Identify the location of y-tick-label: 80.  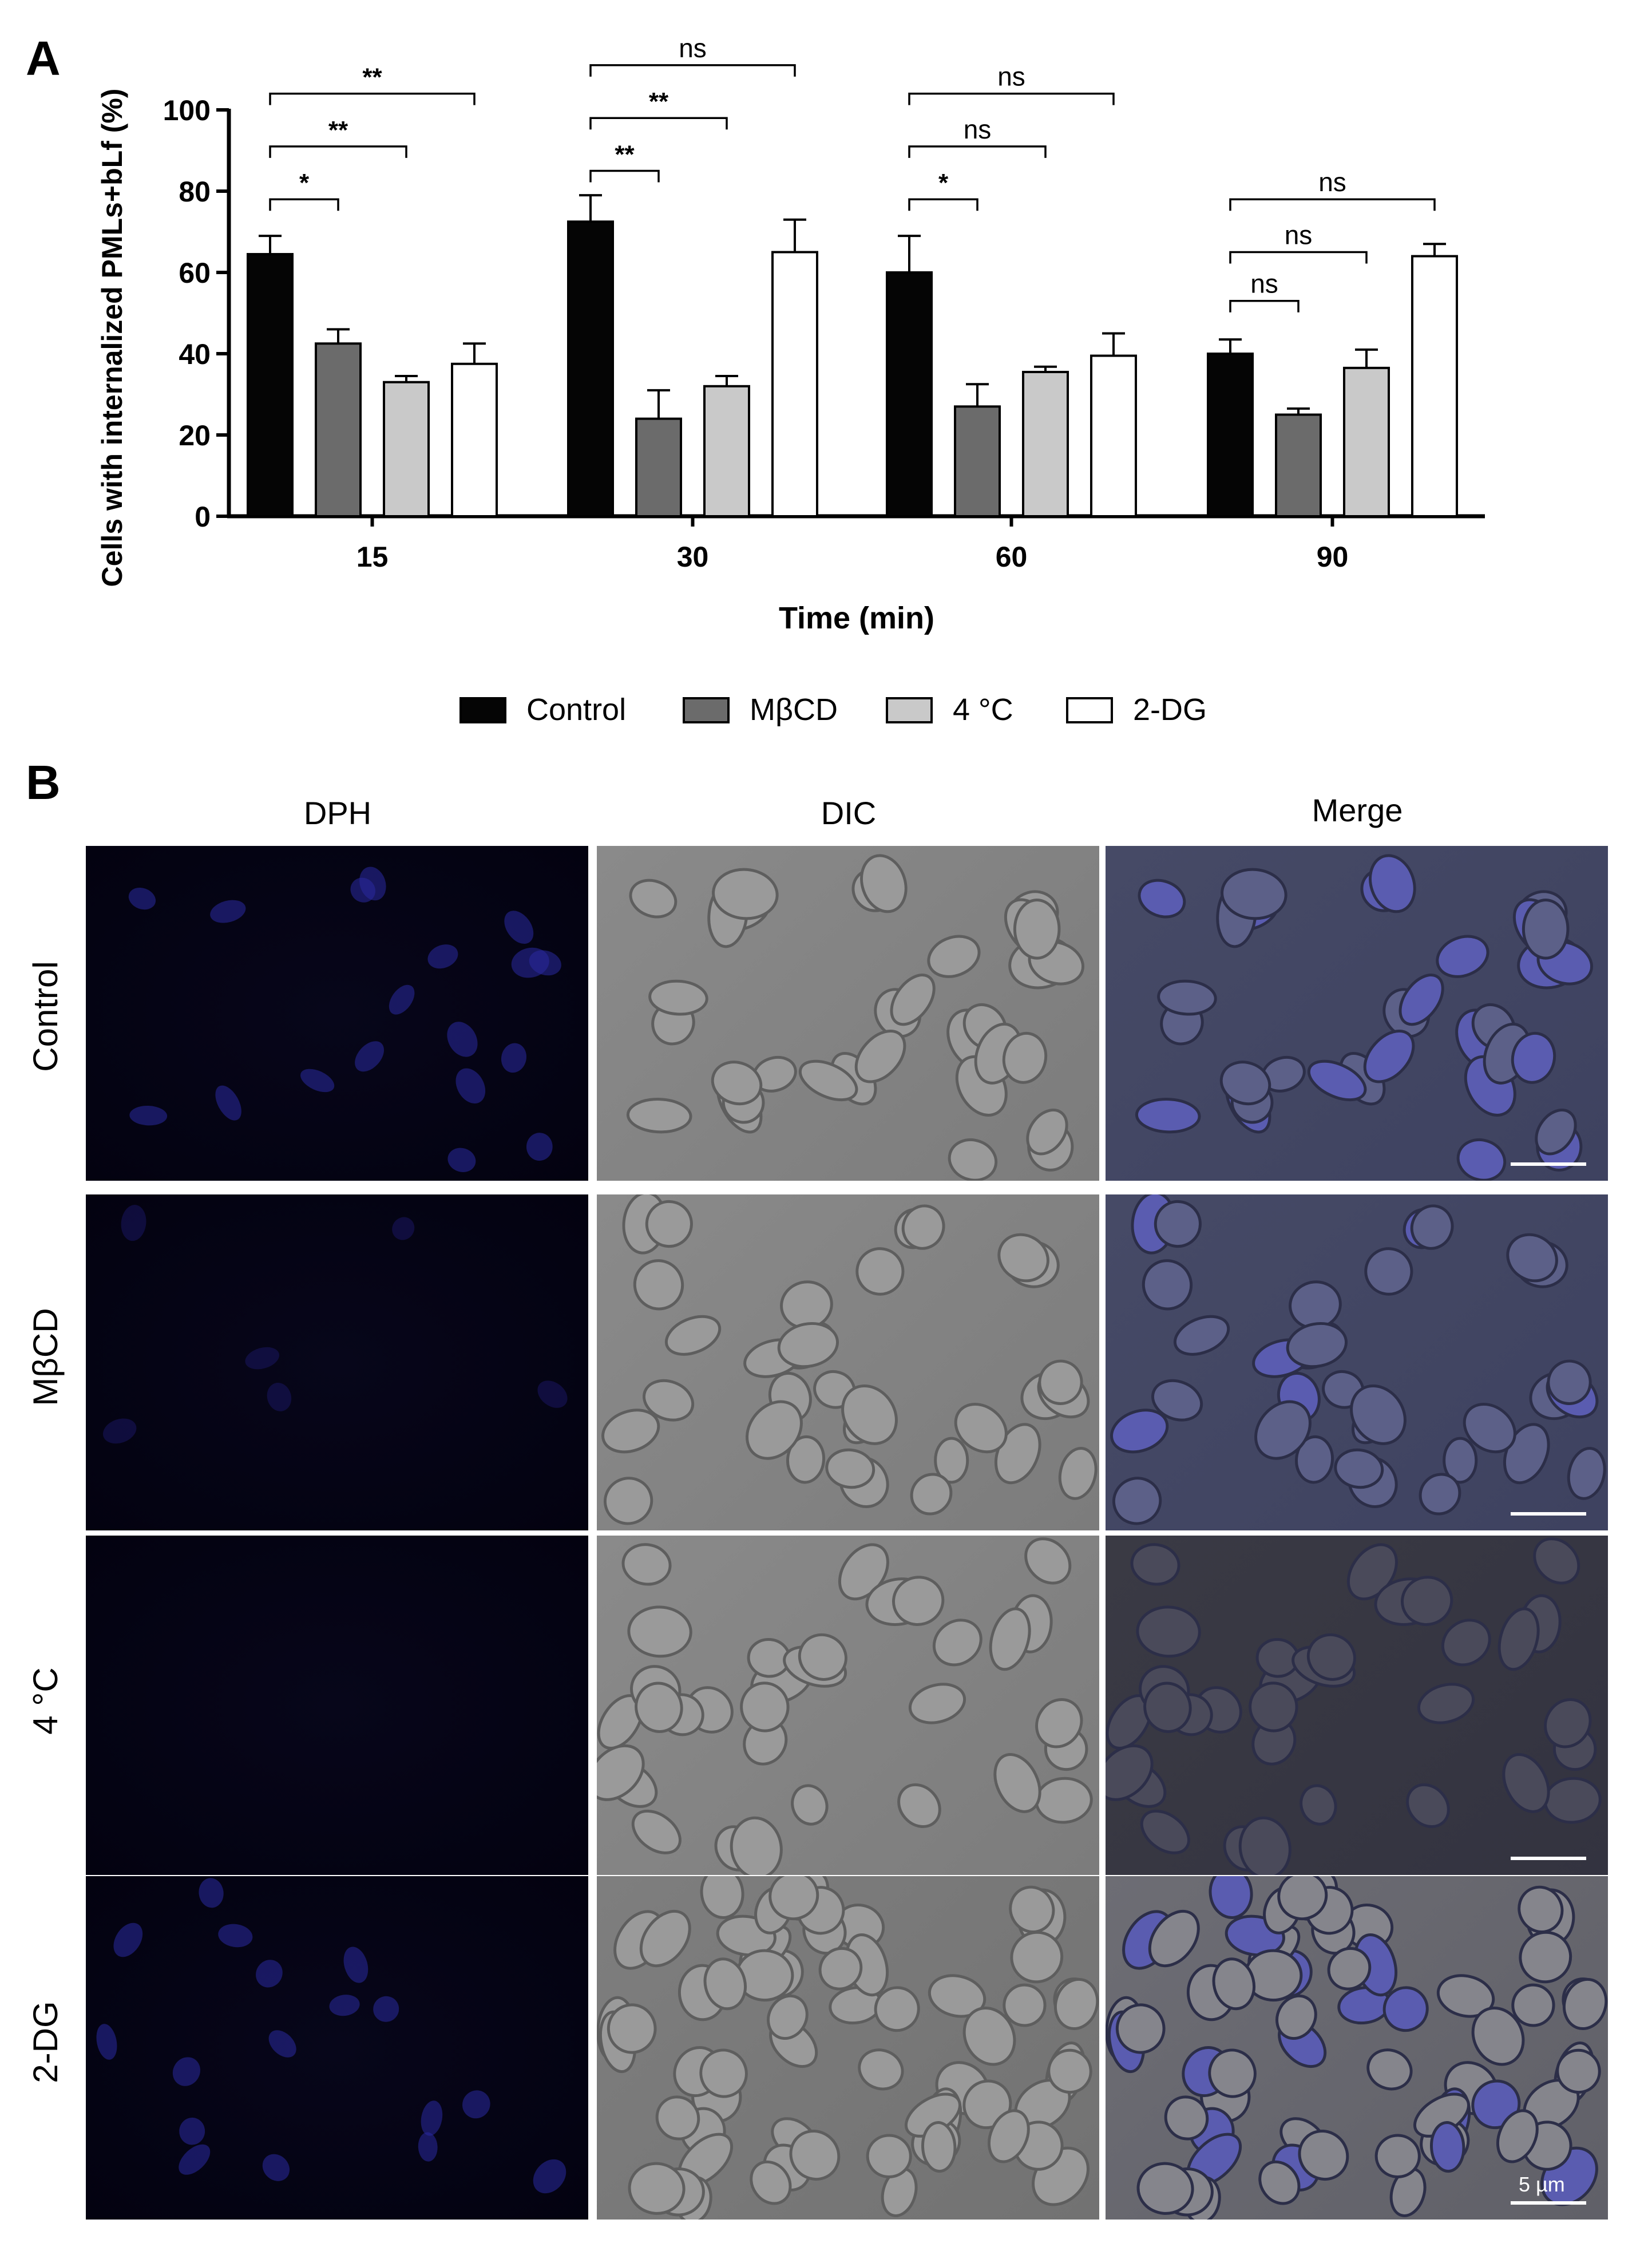
(195, 192).